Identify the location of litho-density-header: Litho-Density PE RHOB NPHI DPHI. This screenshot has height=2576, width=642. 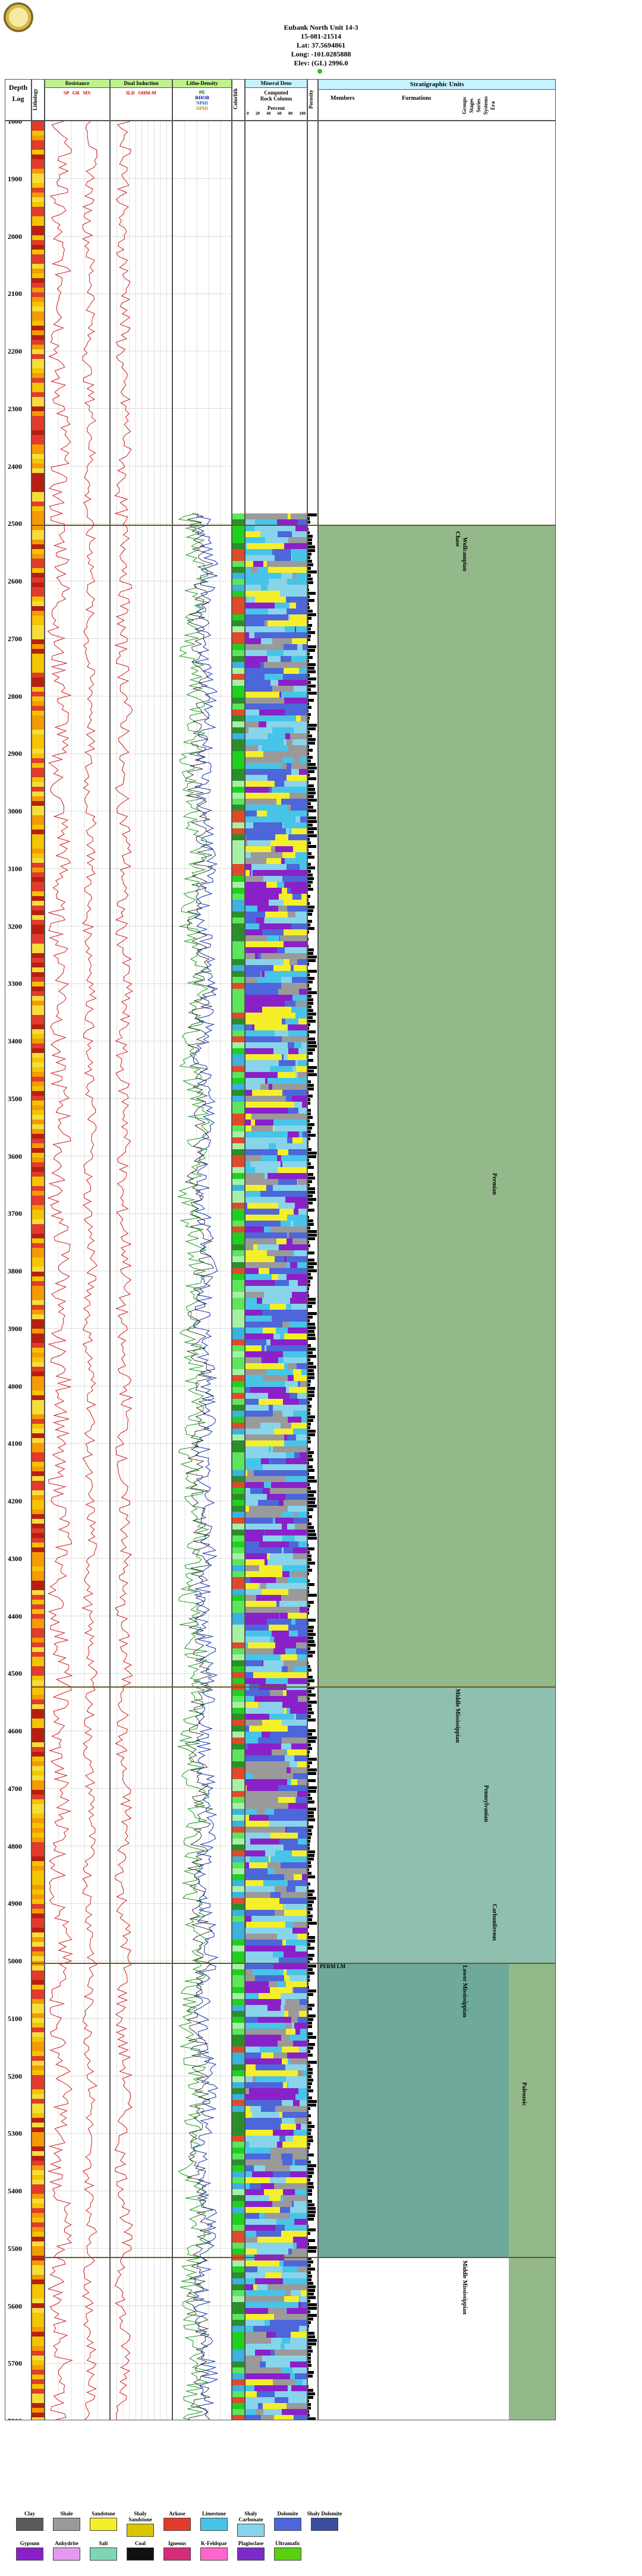
(202, 100).